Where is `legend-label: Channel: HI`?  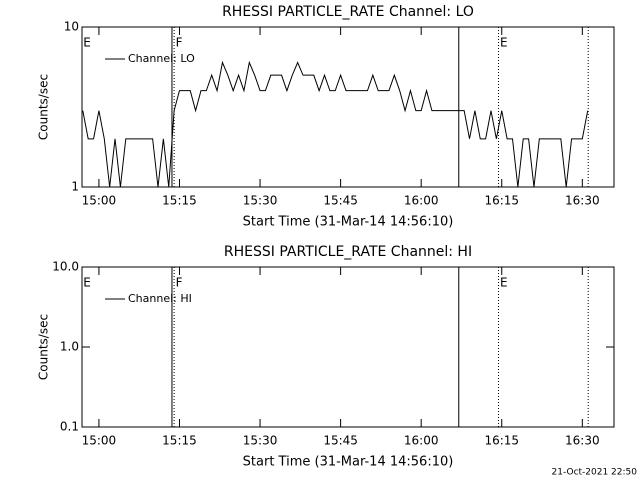 legend-label: Channel: HI is located at coordinates (160, 298).